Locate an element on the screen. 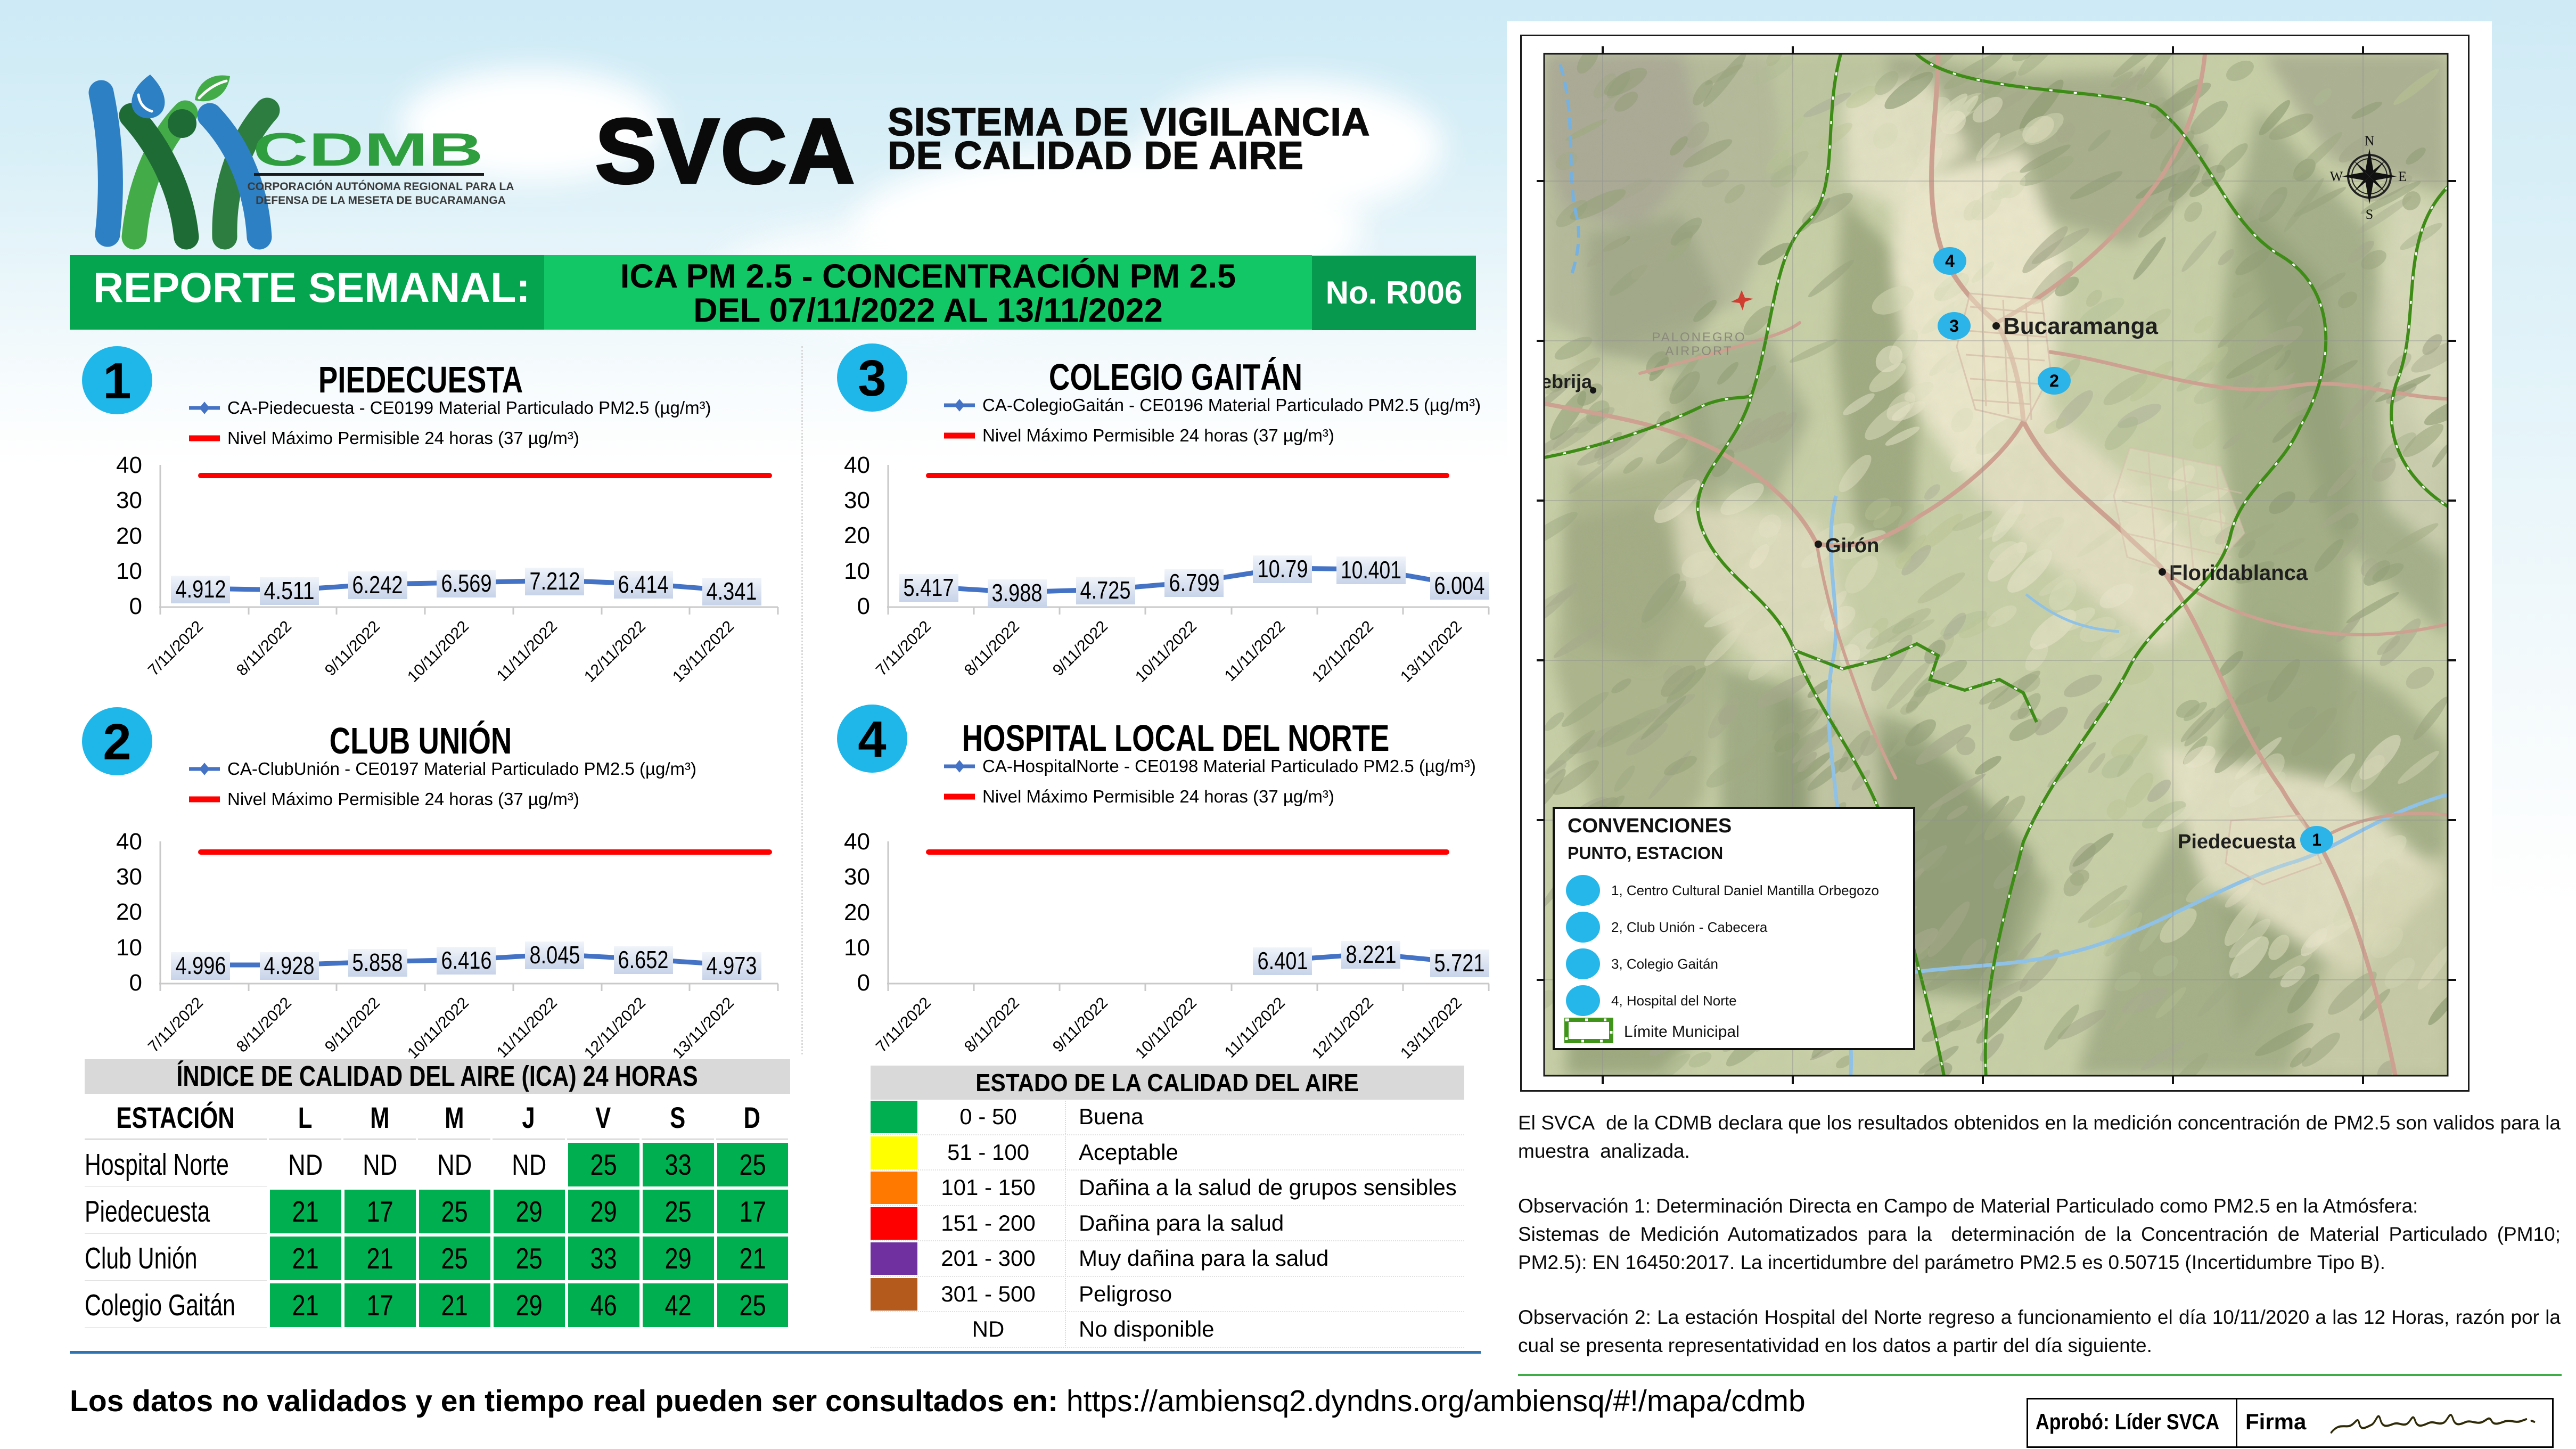 This screenshot has height=1449, width=2576. svg-text: 4.725 is located at coordinates (1105, 590).